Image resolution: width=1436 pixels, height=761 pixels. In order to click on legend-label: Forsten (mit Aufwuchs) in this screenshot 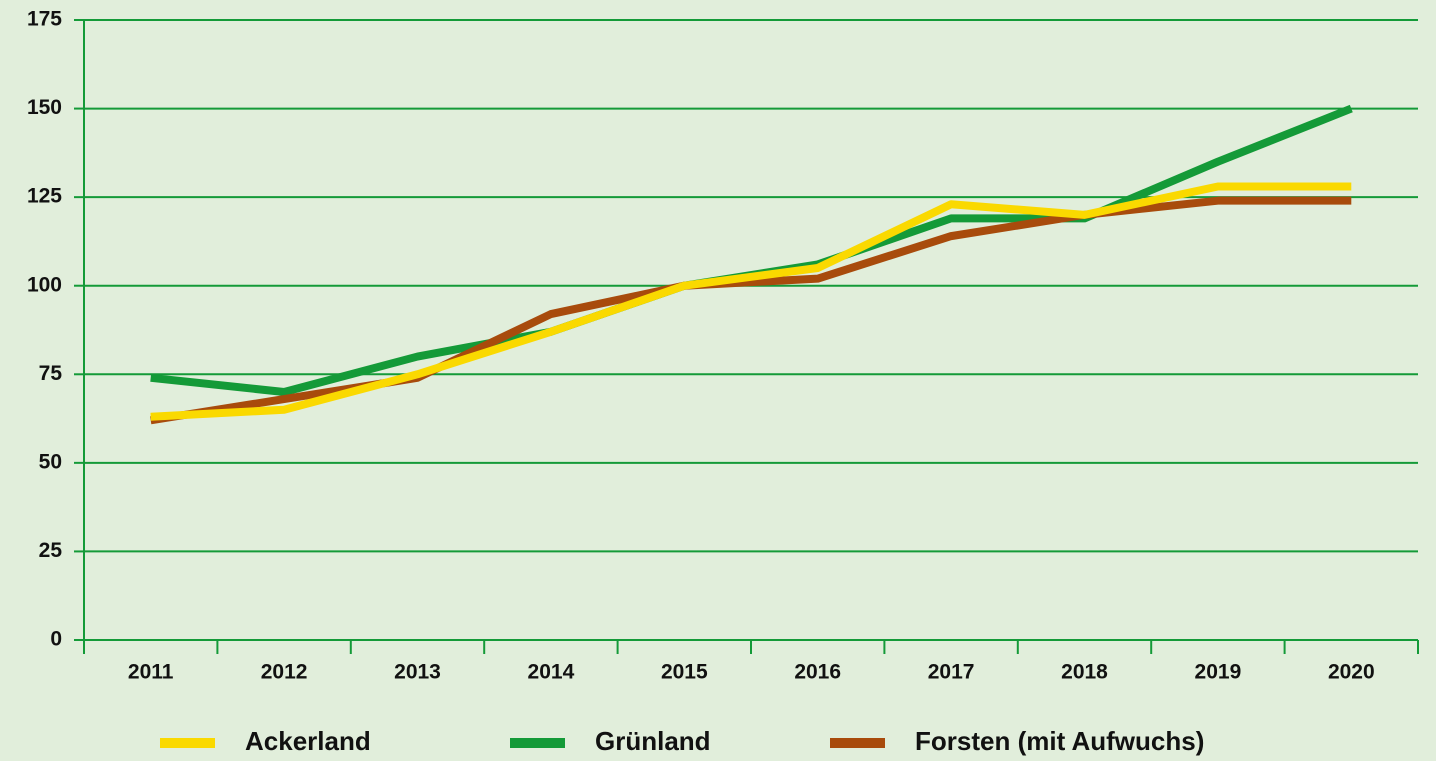, I will do `click(1059, 741)`.